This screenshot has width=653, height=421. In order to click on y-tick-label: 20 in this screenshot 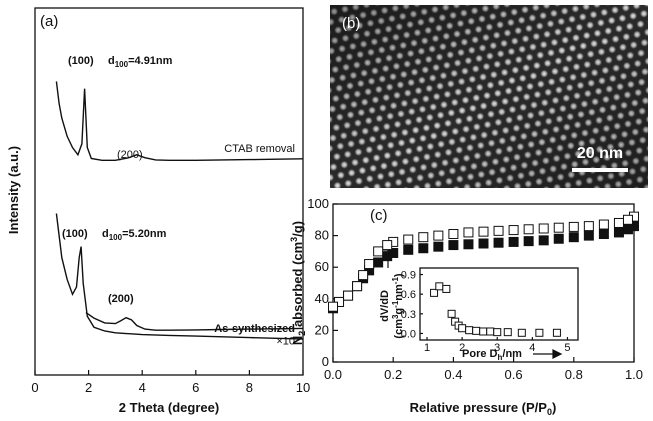, I will do `click(322, 329)`.